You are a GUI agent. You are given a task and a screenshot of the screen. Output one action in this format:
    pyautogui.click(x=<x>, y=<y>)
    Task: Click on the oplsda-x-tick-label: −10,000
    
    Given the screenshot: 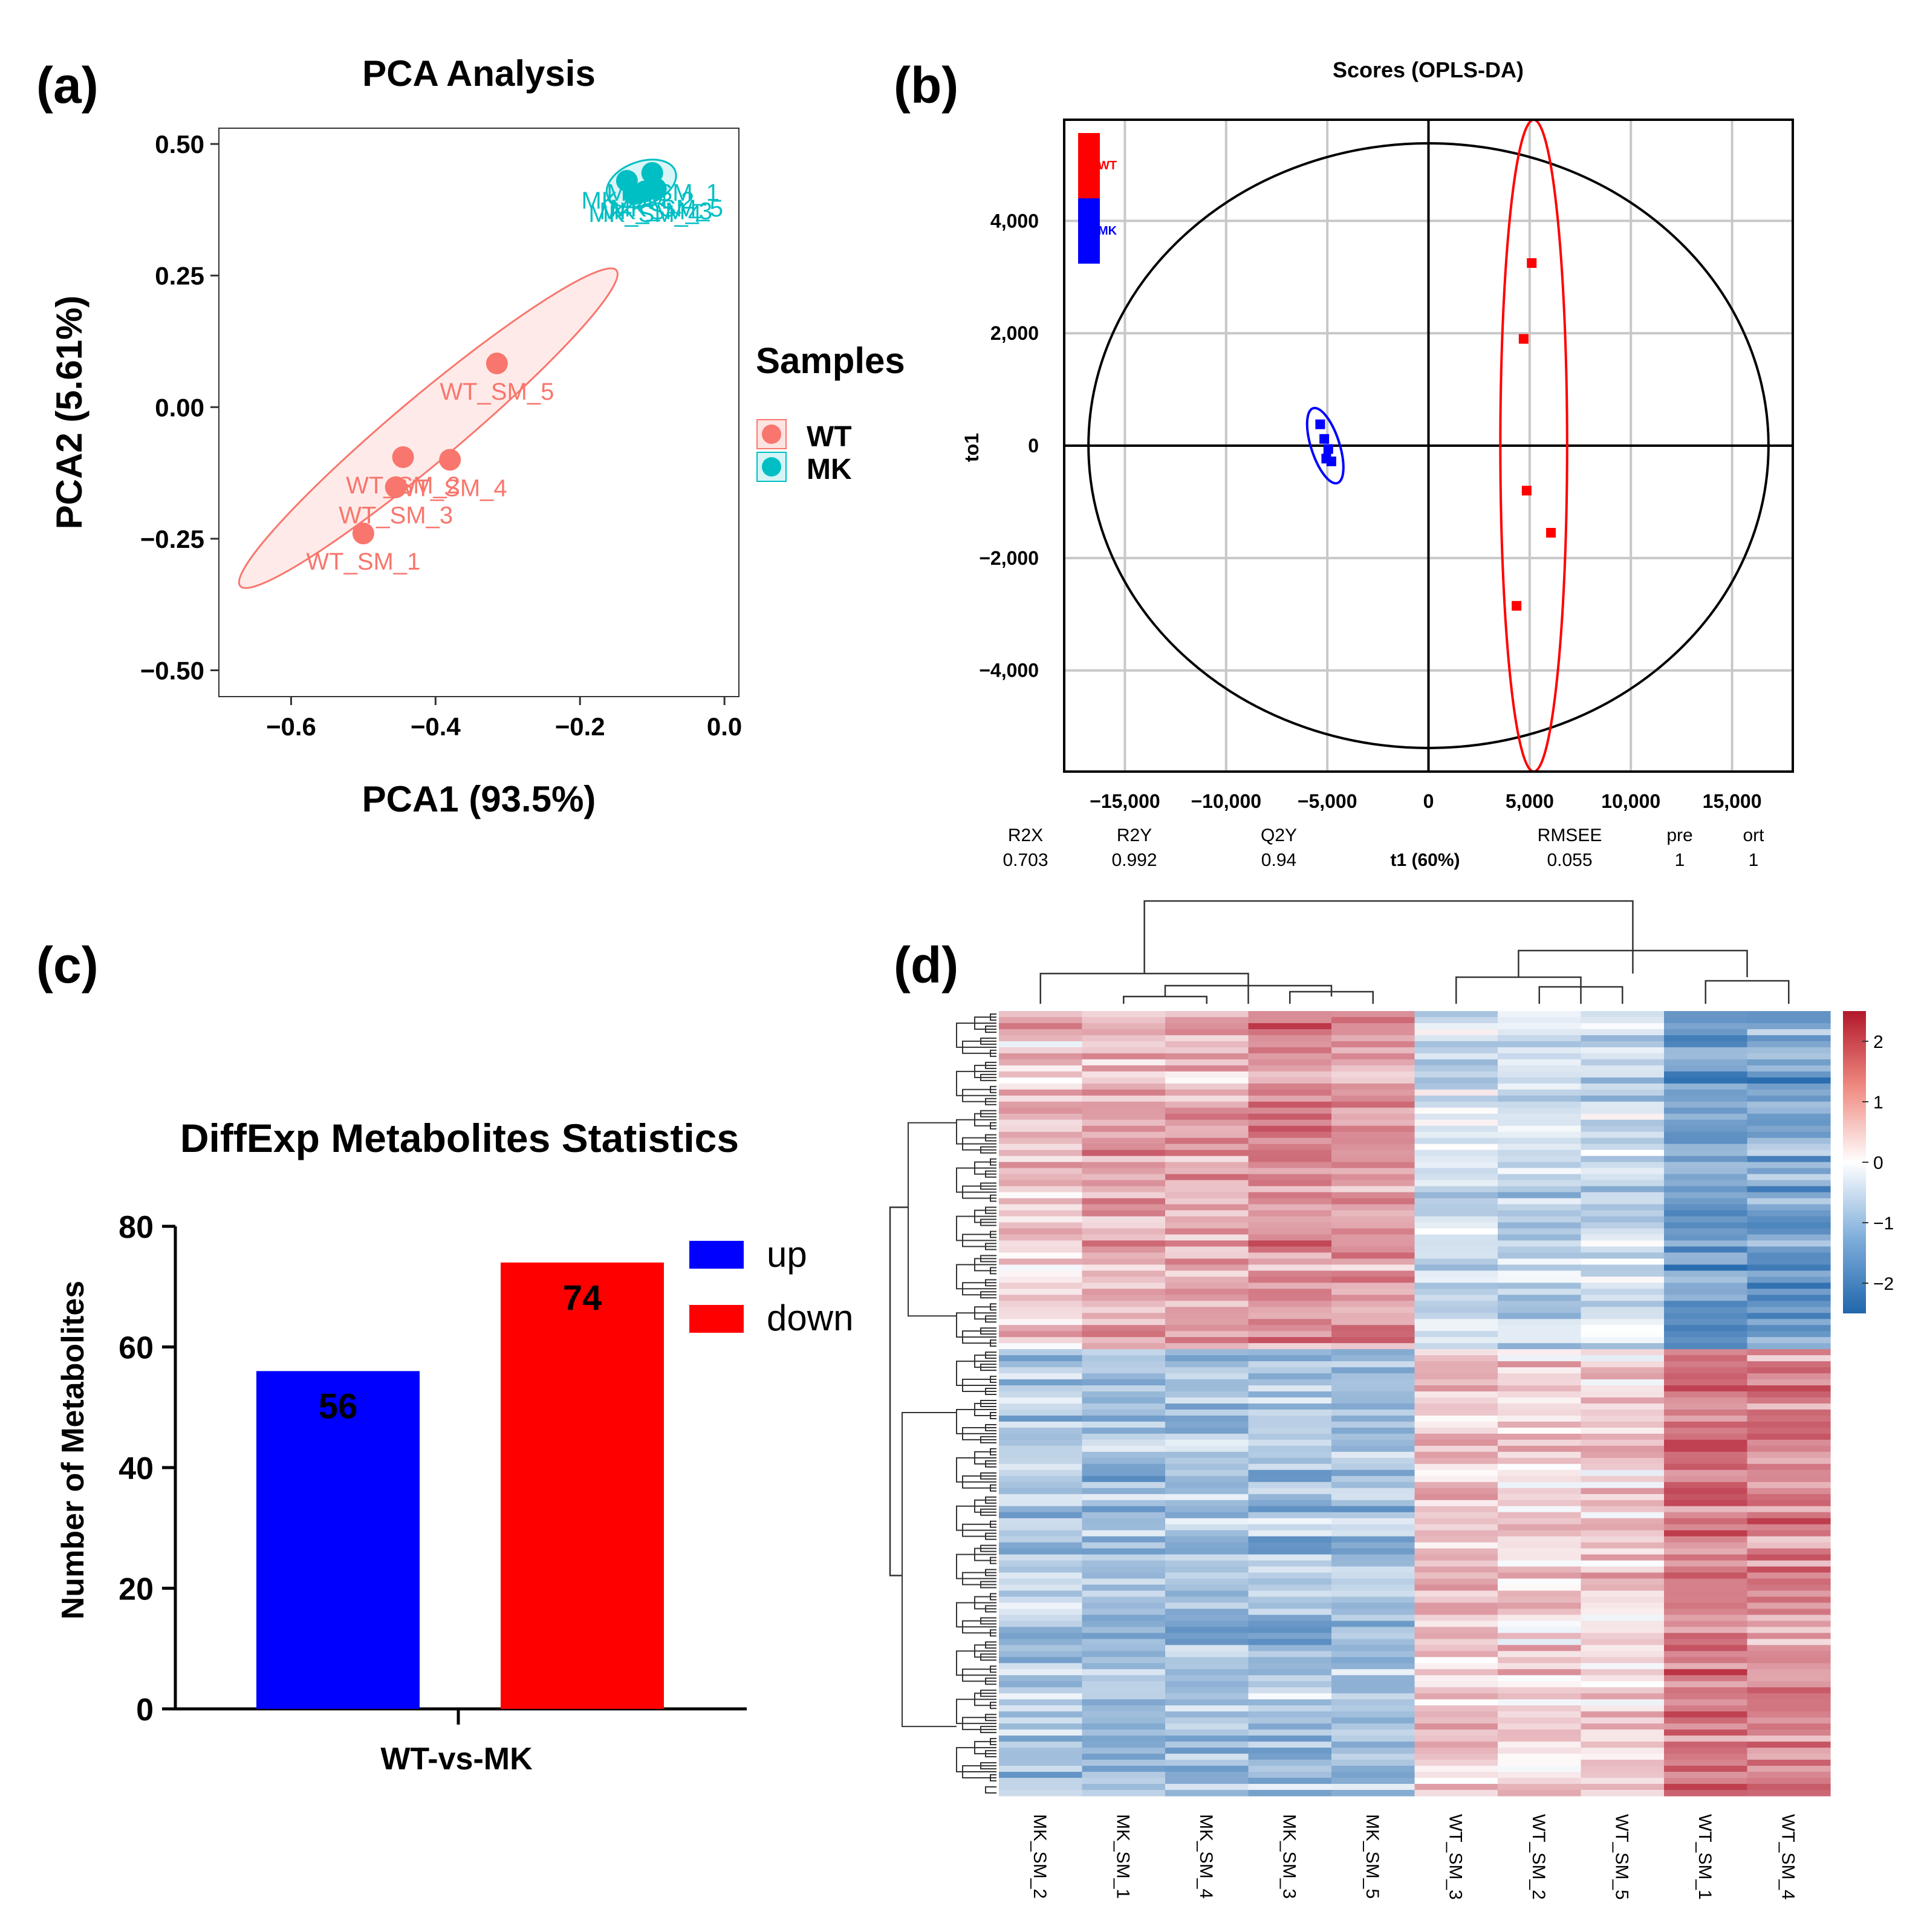 What is the action you would take?
    pyautogui.click(x=1226, y=801)
    